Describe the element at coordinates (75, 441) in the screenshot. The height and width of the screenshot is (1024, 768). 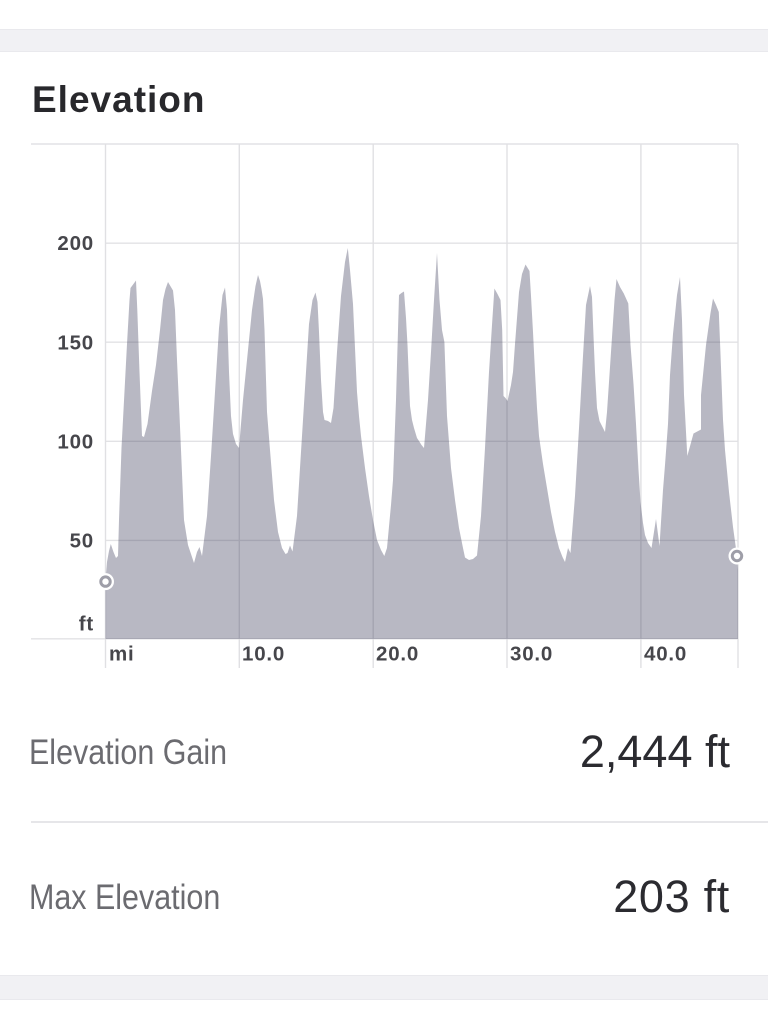
I see `svg-text: 100` at that location.